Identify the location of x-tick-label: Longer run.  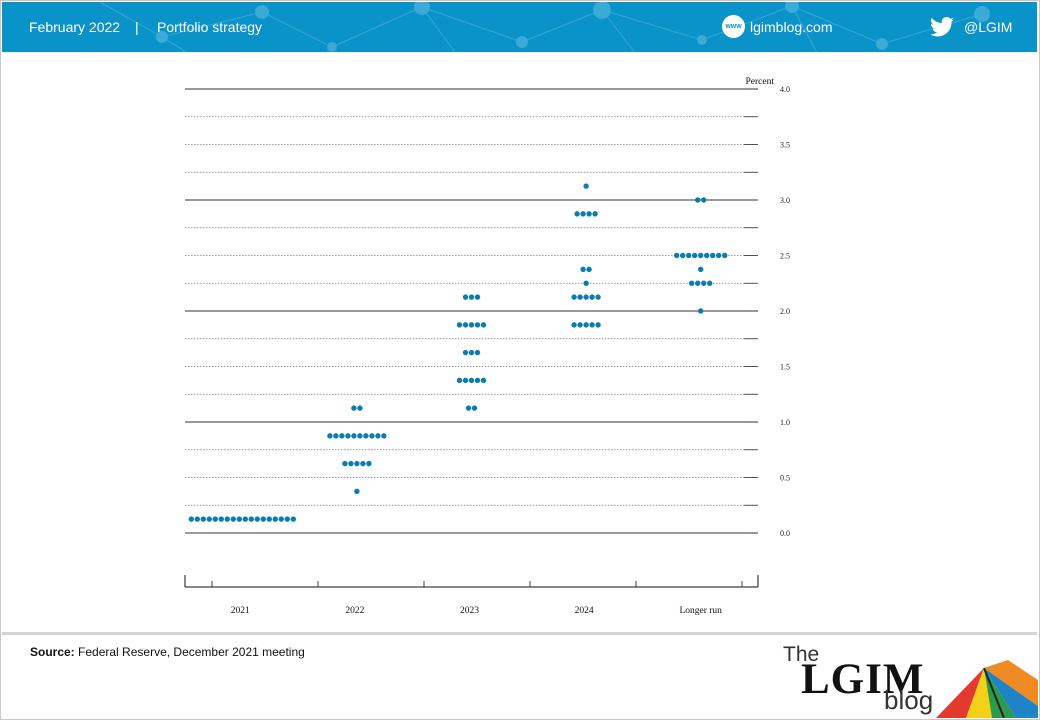
(700, 611).